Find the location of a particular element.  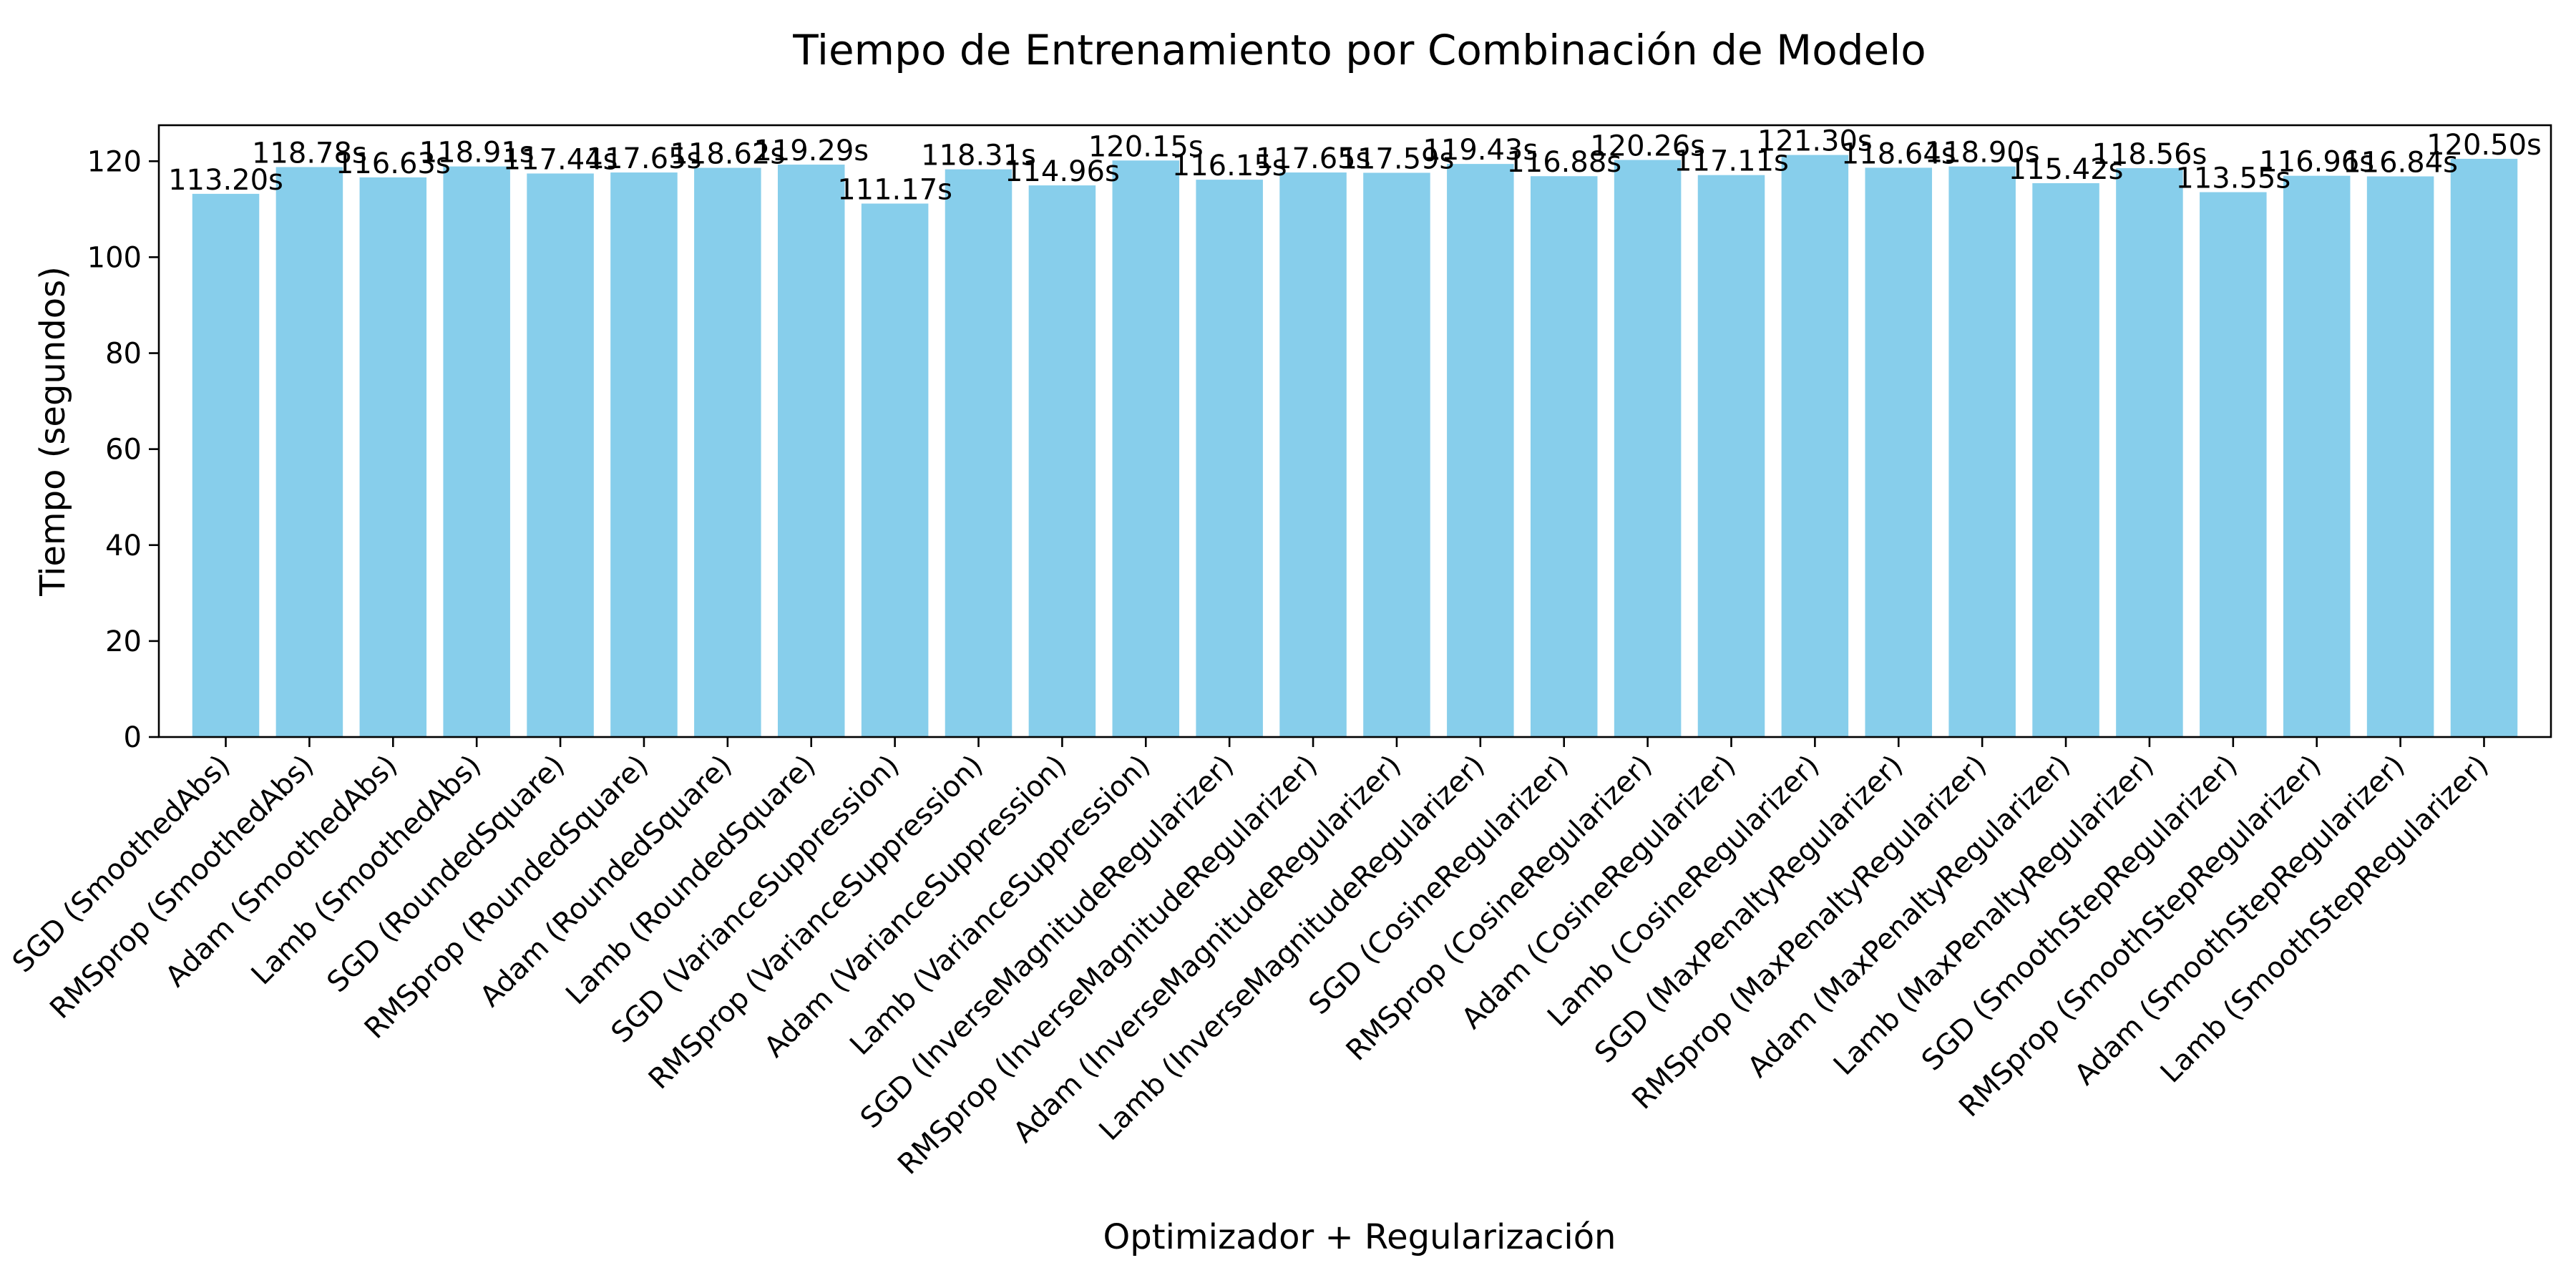

y-tick-label: 100 is located at coordinates (114, 257).